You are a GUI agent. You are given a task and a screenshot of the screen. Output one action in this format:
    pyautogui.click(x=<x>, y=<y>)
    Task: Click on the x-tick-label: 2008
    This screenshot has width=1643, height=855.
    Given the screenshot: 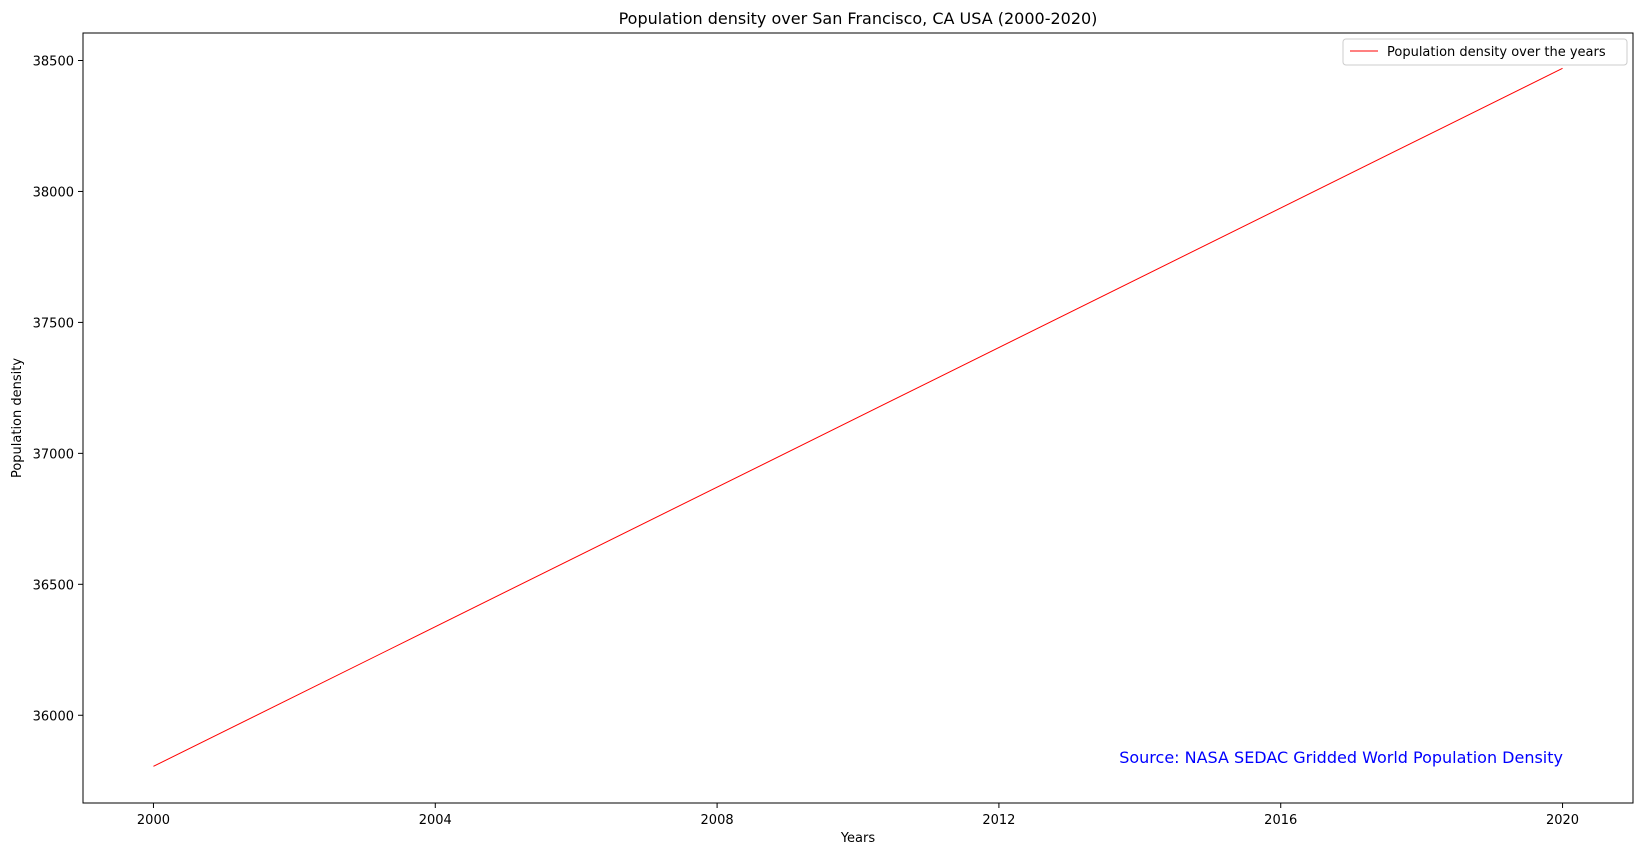 What is the action you would take?
    pyautogui.click(x=717, y=820)
    